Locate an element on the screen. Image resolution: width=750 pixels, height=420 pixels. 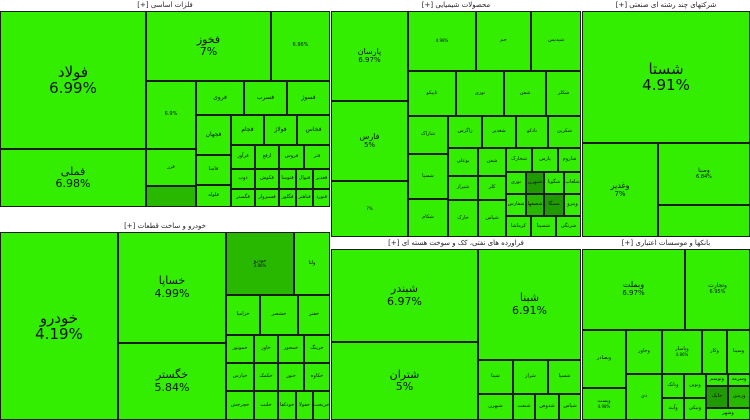
treemap-tile: خزامیا is located at coordinates (243, 315).